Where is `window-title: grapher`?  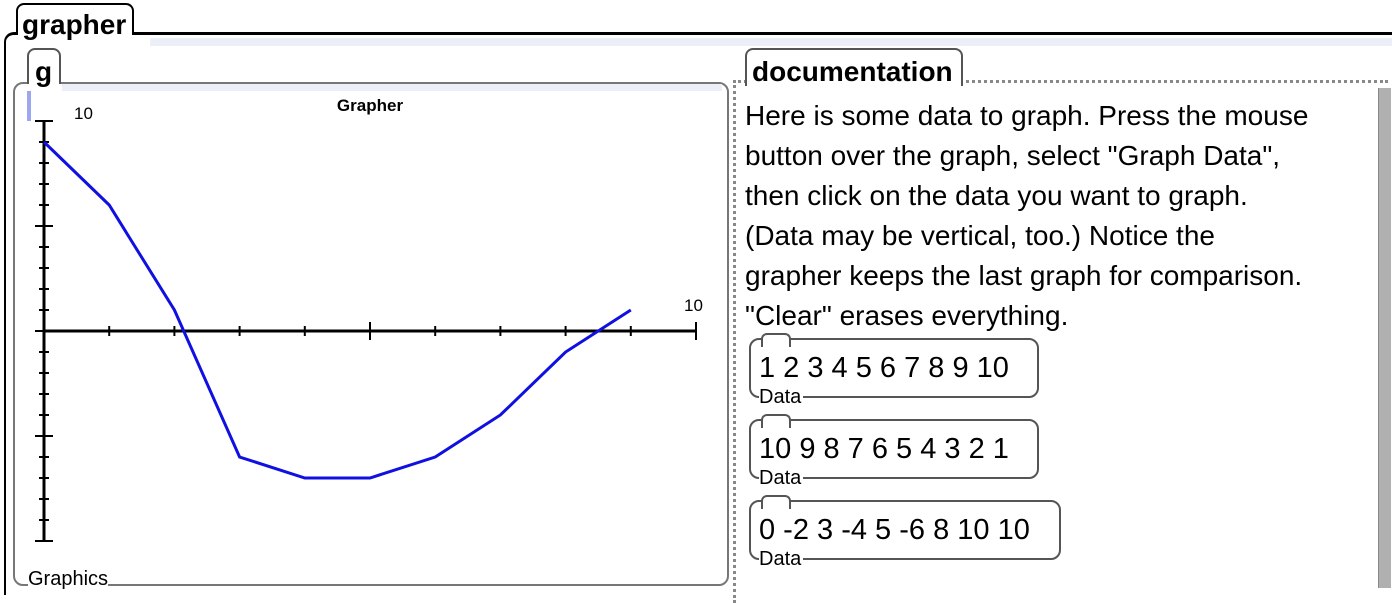 window-title: grapher is located at coordinates (74, 24).